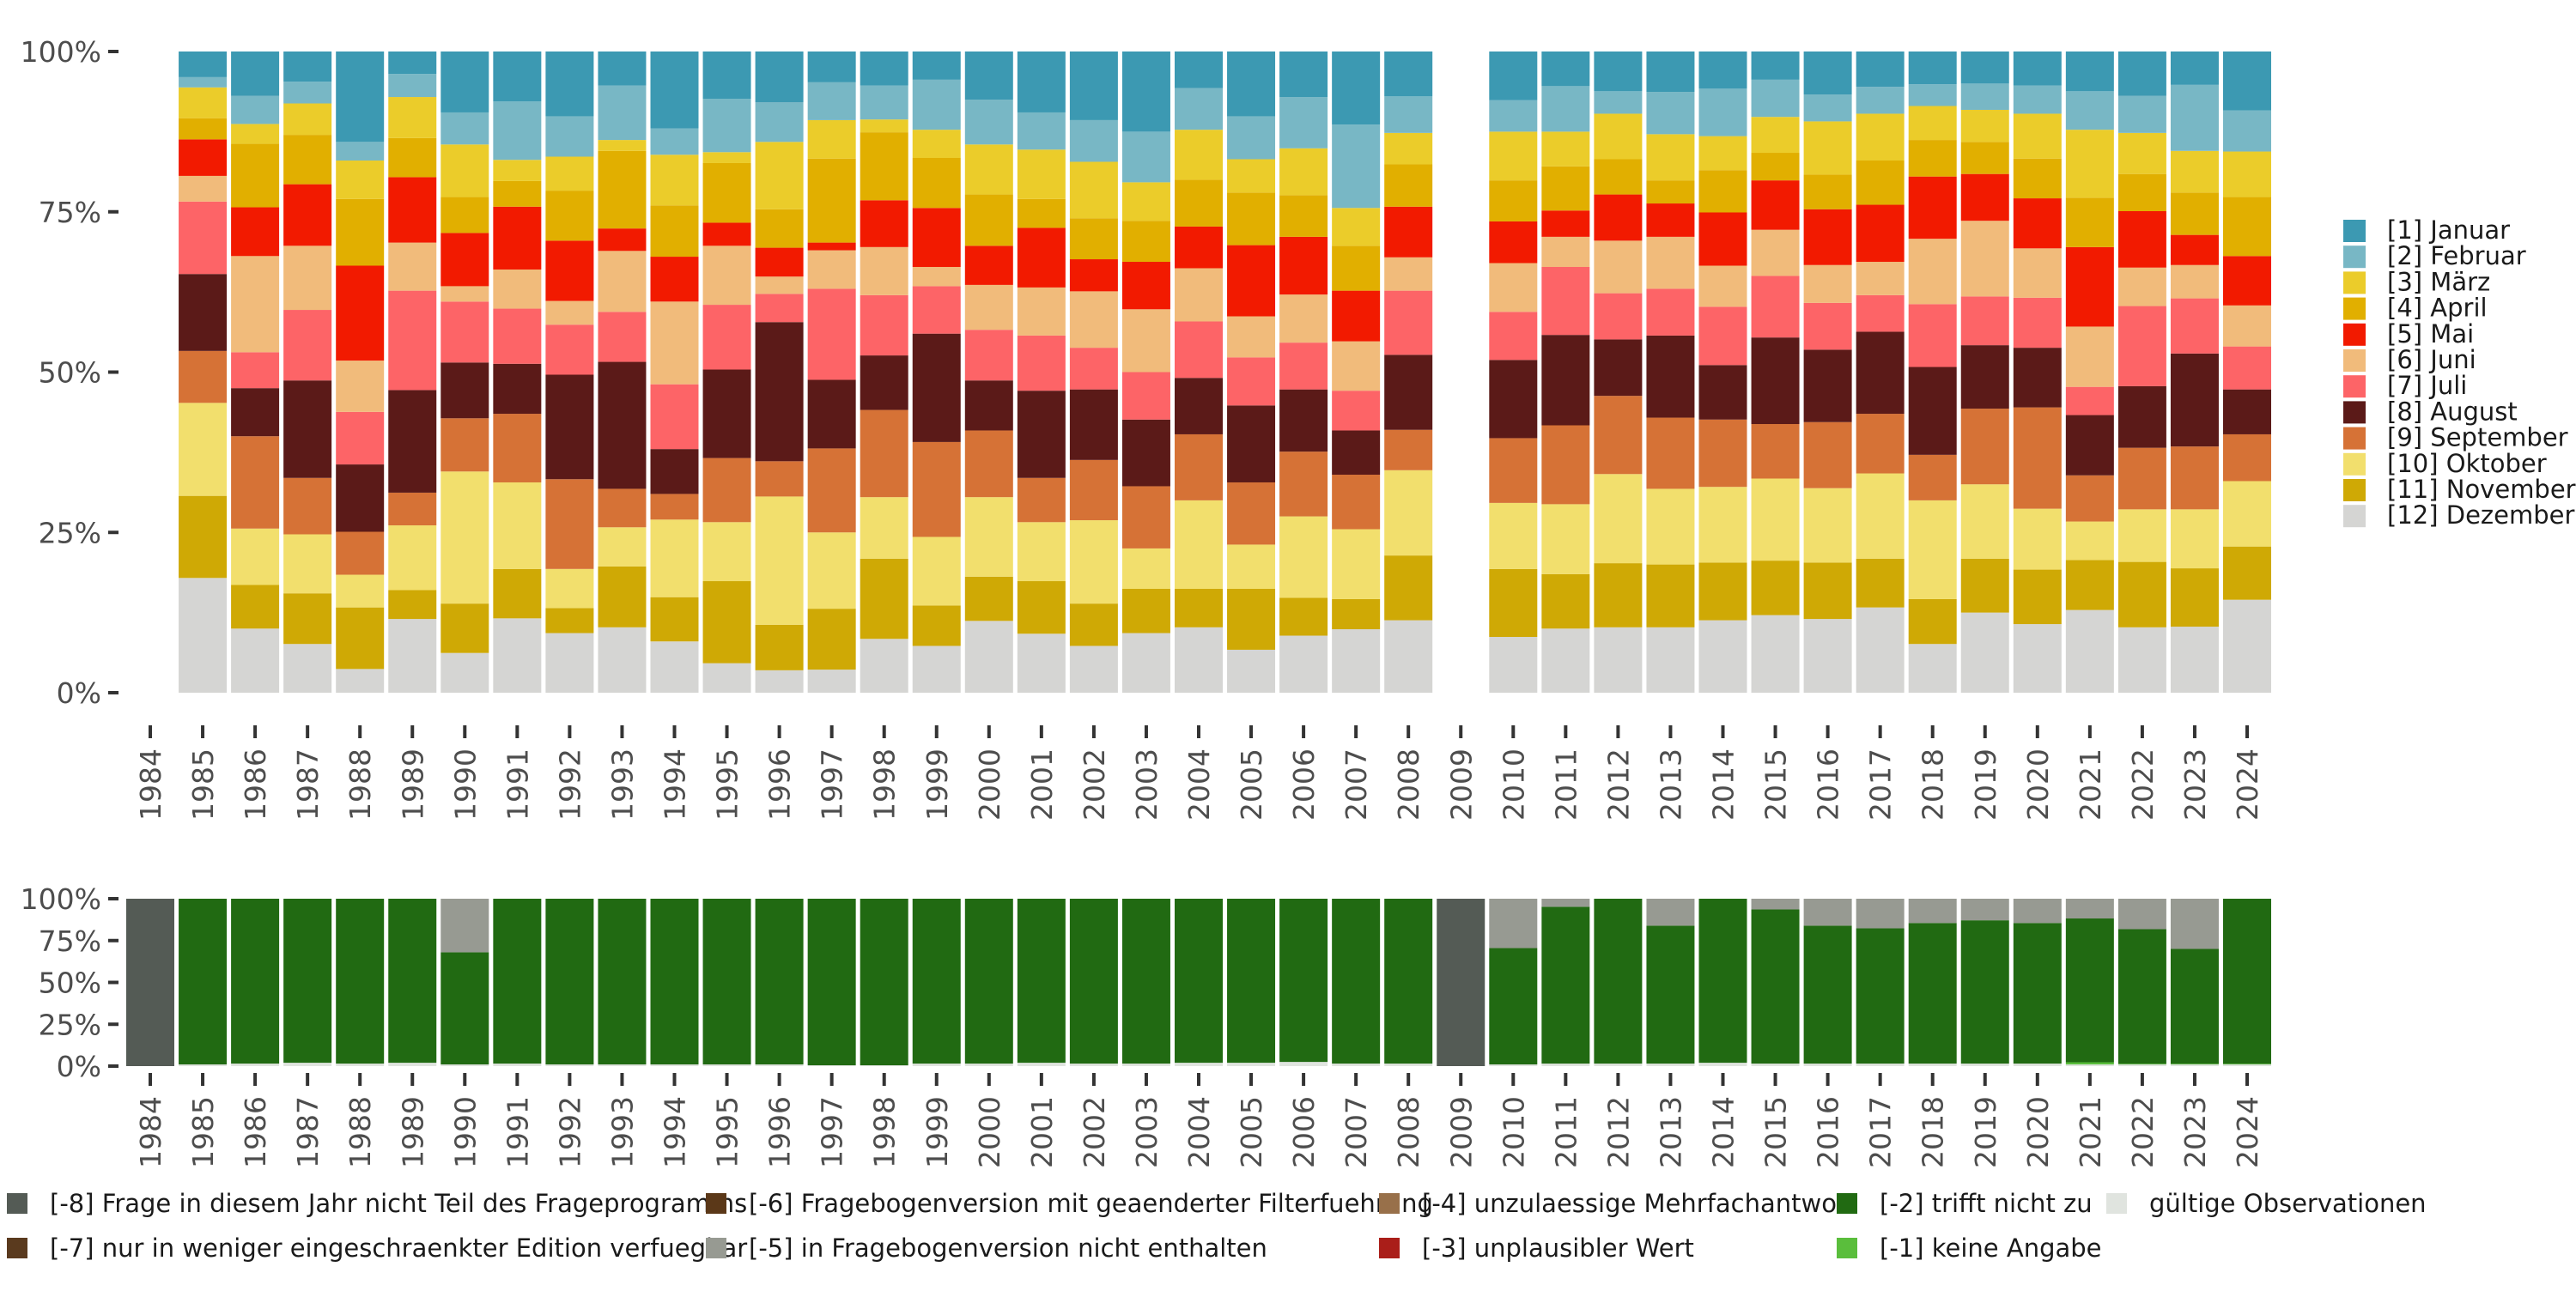  What do you see at coordinates (780, 1132) in the screenshot?
I see `x-tick-label: 1996` at bounding box center [780, 1132].